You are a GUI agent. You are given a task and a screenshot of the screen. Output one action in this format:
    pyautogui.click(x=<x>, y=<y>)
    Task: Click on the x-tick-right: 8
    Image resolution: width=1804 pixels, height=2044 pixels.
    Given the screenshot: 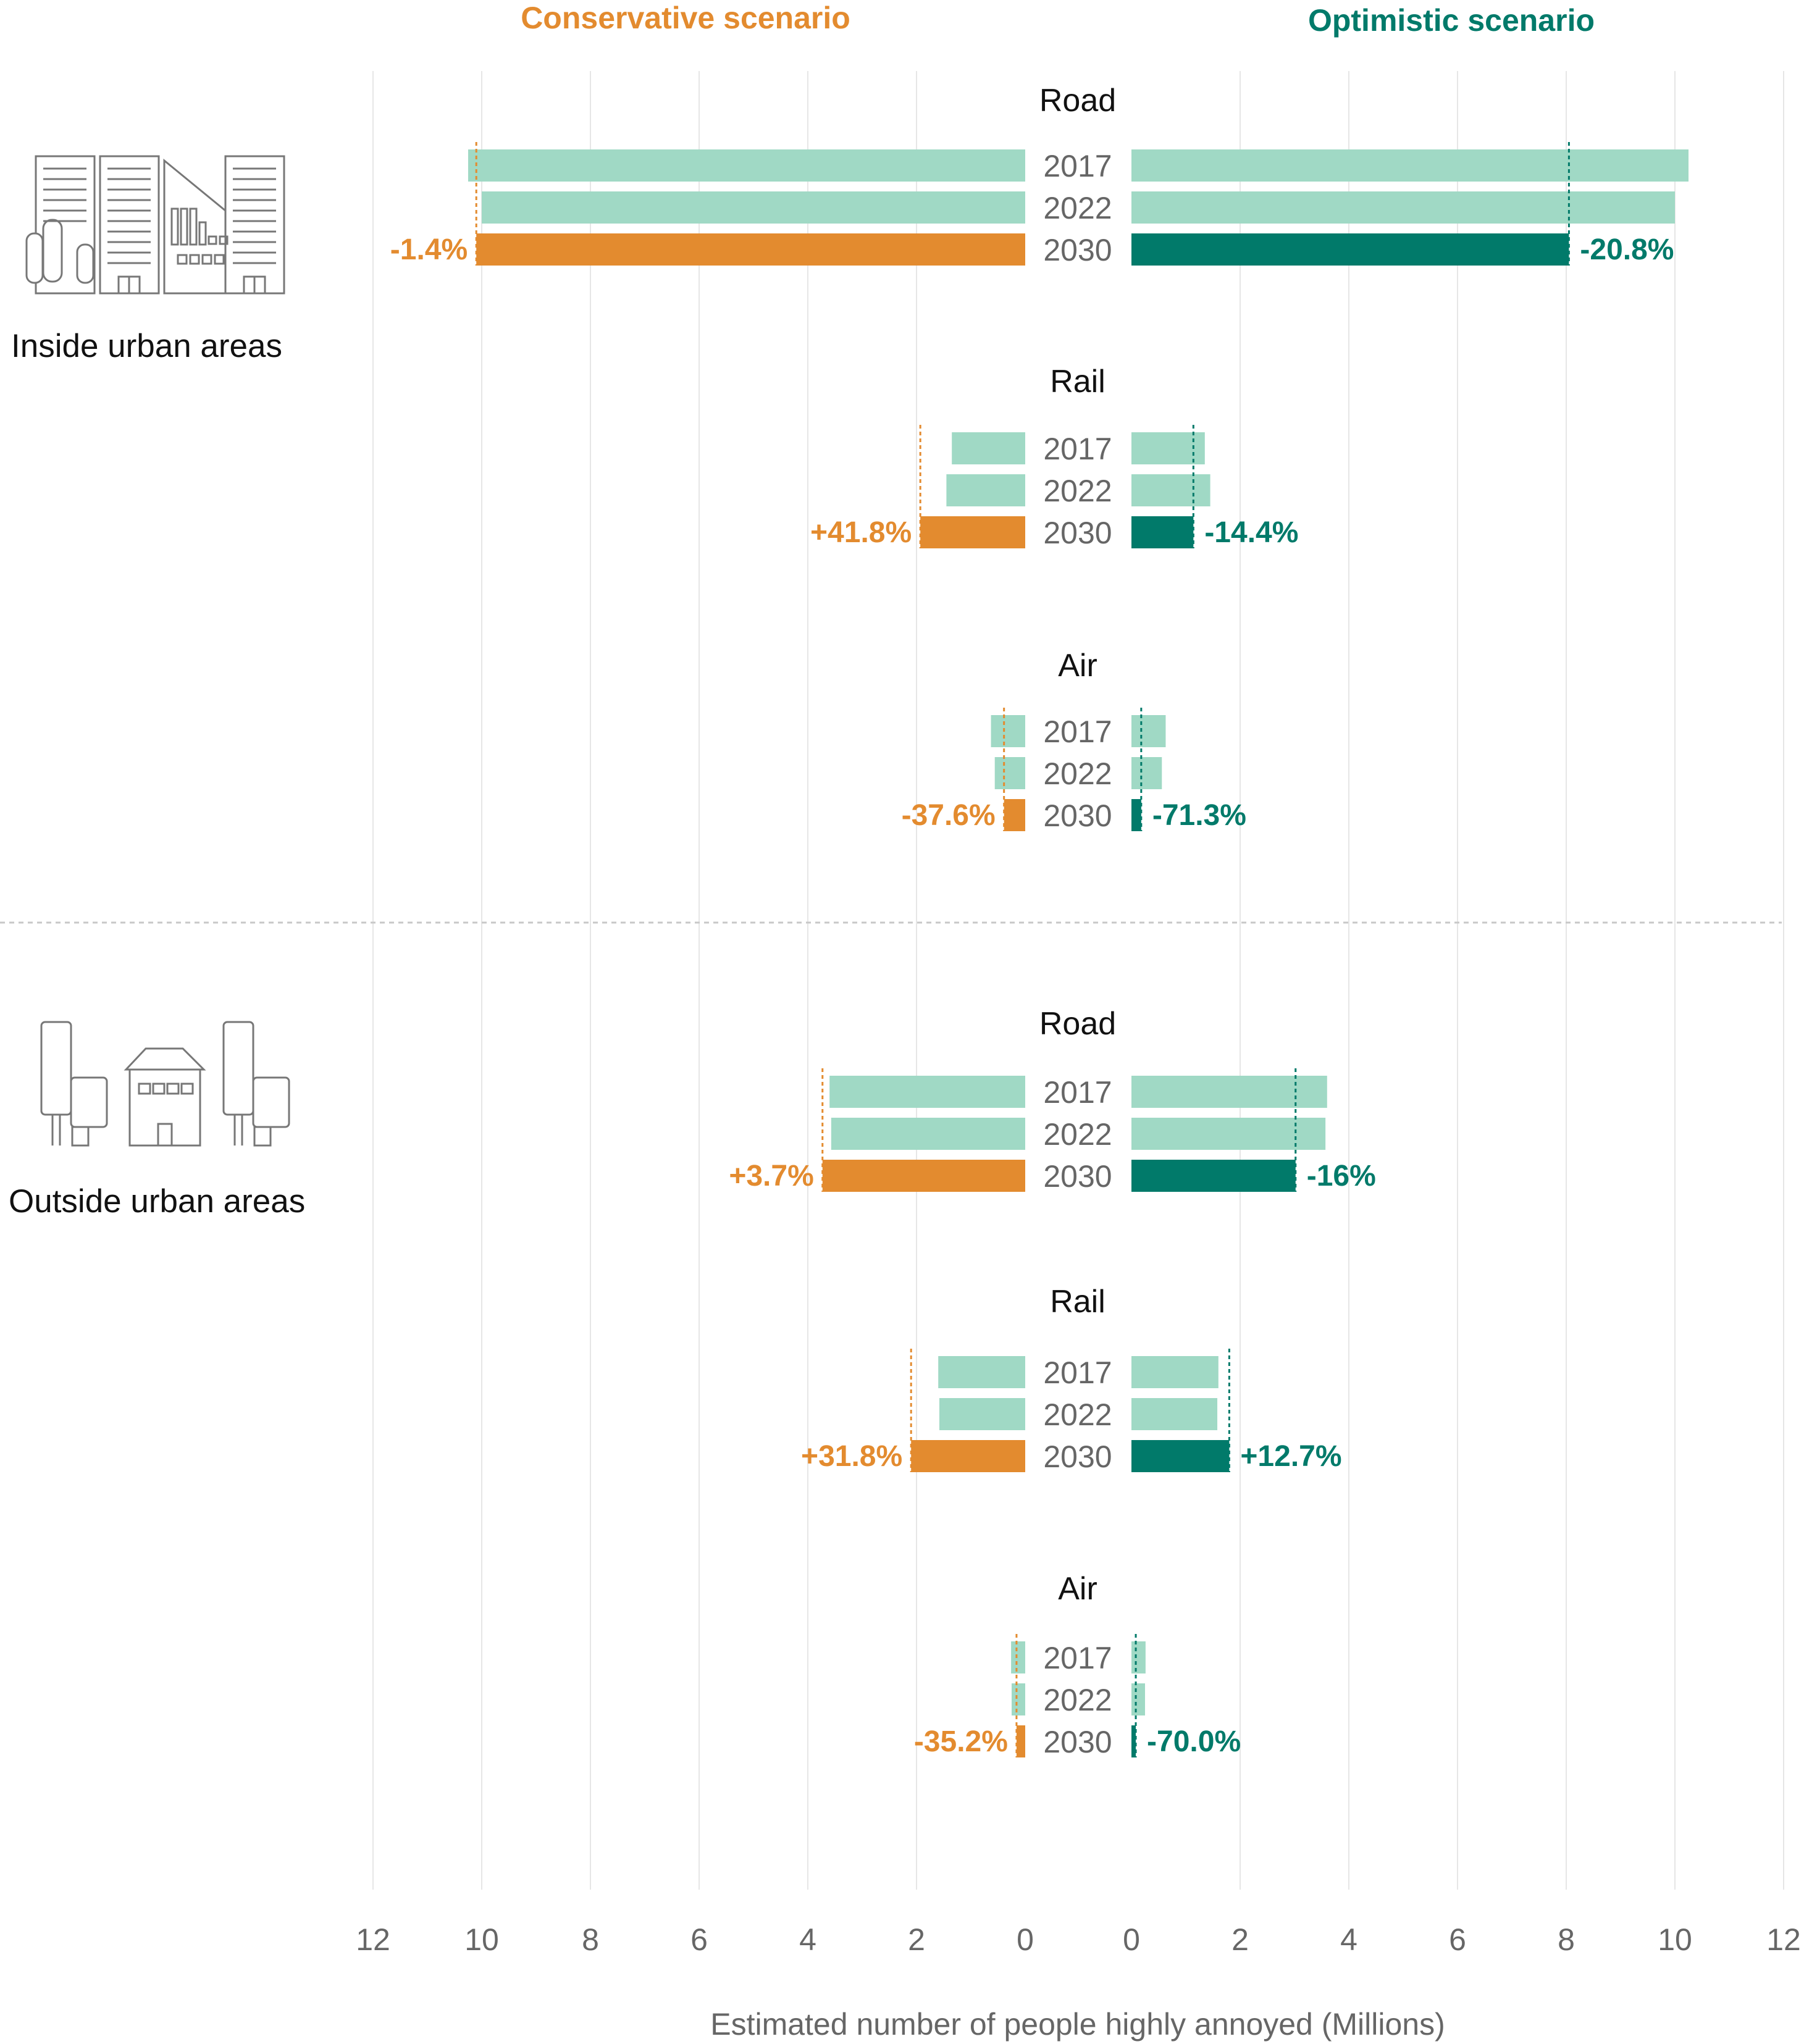 What is the action you would take?
    pyautogui.click(x=1566, y=1939)
    